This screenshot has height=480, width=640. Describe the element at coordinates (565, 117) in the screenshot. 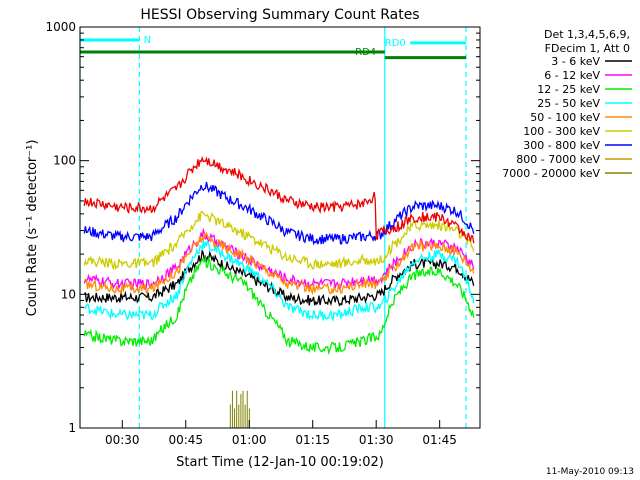

I see `legend-label: 50 - 100 keV` at that location.